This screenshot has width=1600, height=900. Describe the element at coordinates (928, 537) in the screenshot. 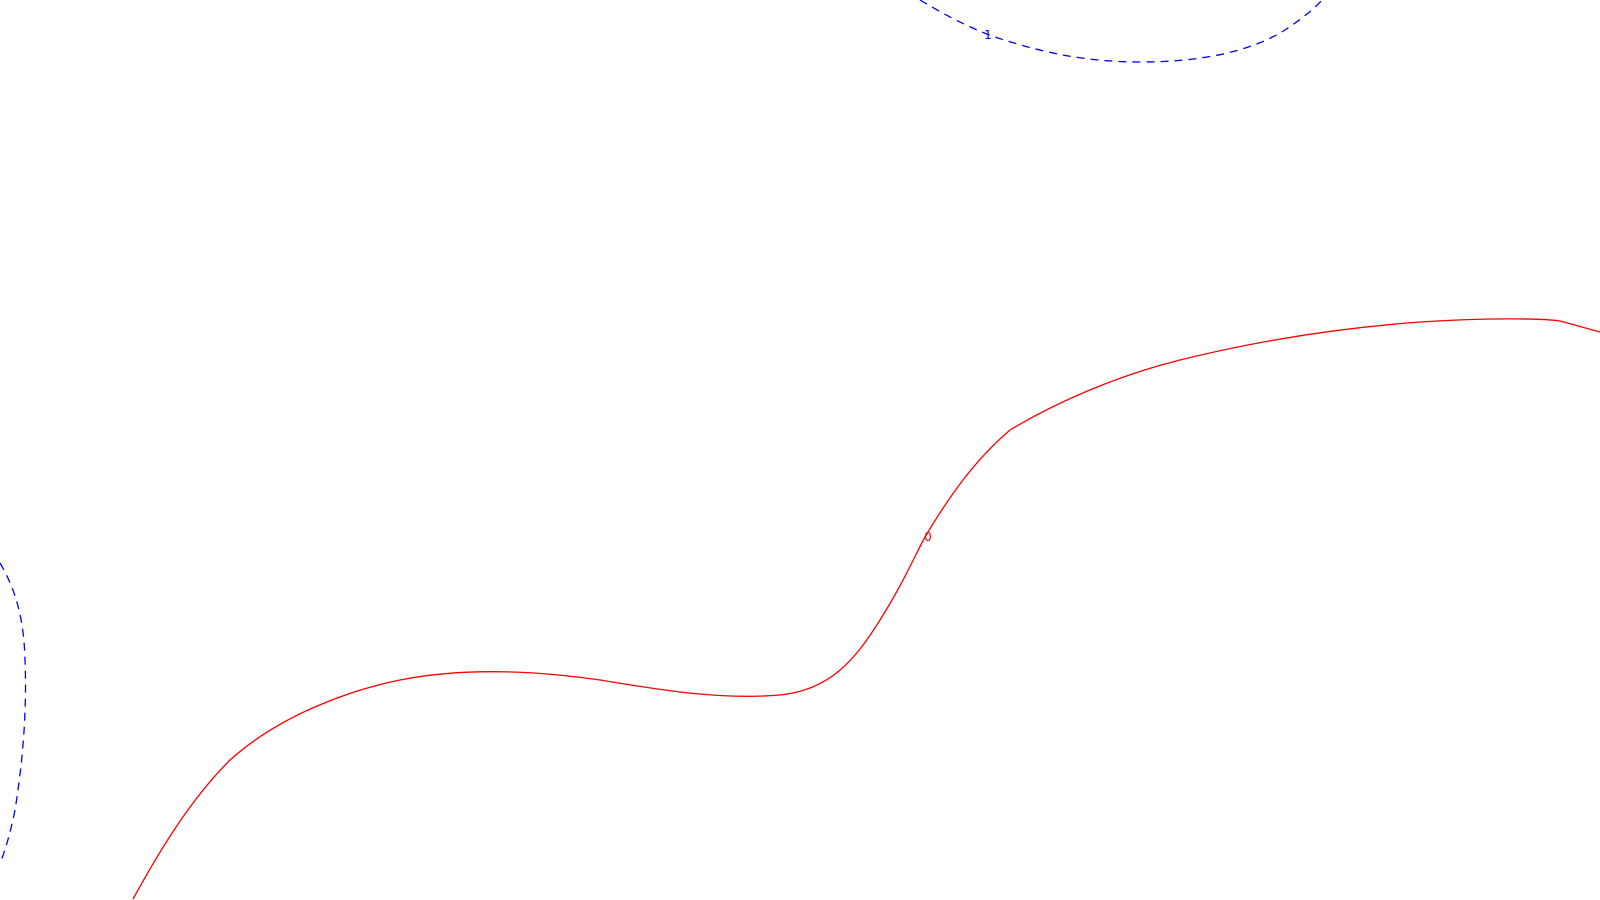

I see `contour-label-0: 0` at that location.